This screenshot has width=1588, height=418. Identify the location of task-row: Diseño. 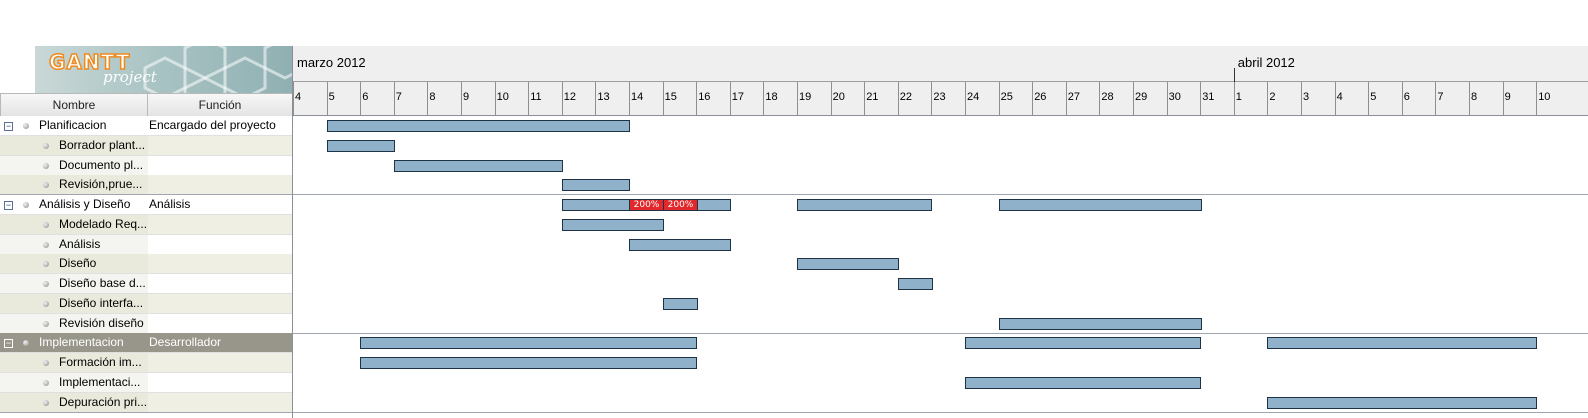
(146, 264).